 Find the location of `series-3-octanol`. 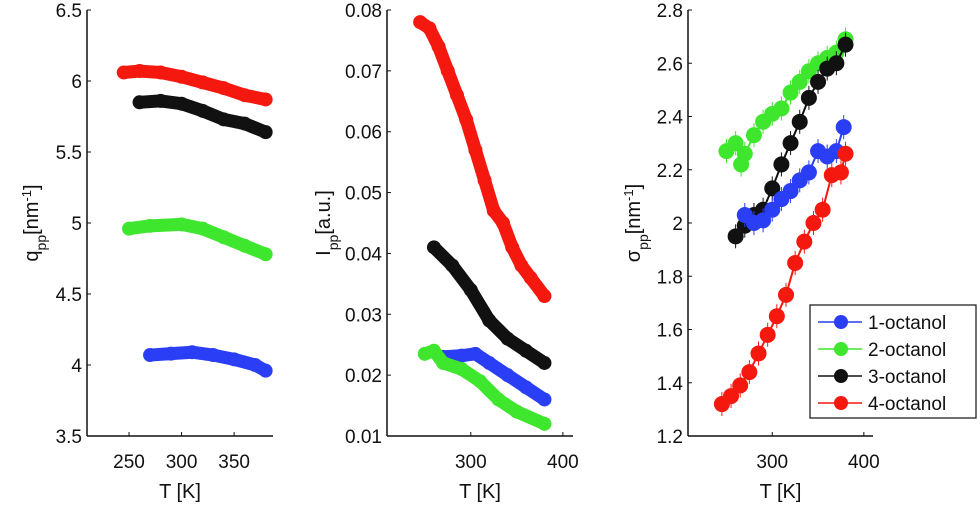

series-3-octanol is located at coordinates (202, 116).